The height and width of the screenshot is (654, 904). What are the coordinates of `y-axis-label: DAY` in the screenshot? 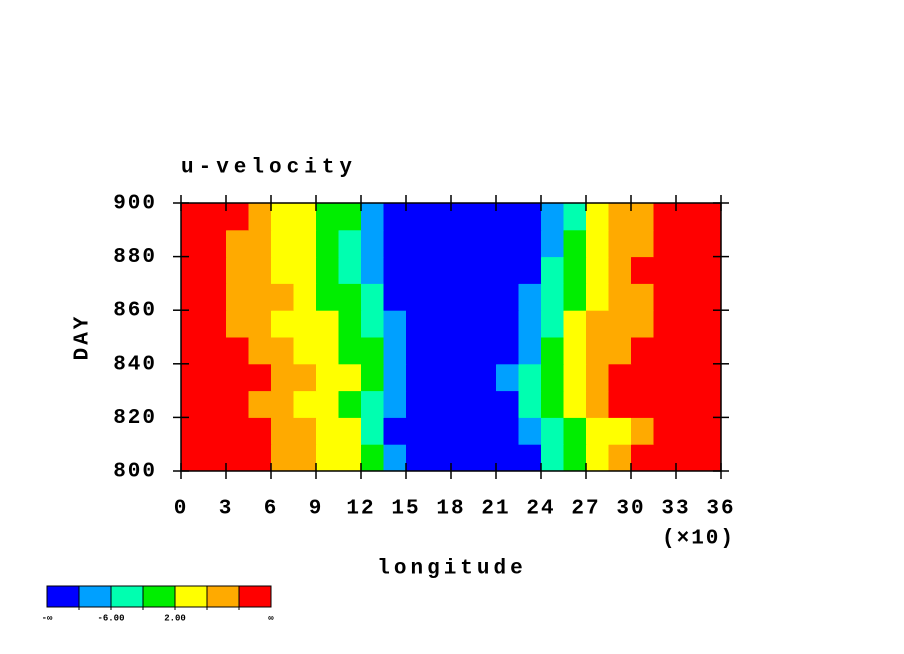 It's located at (83, 337).